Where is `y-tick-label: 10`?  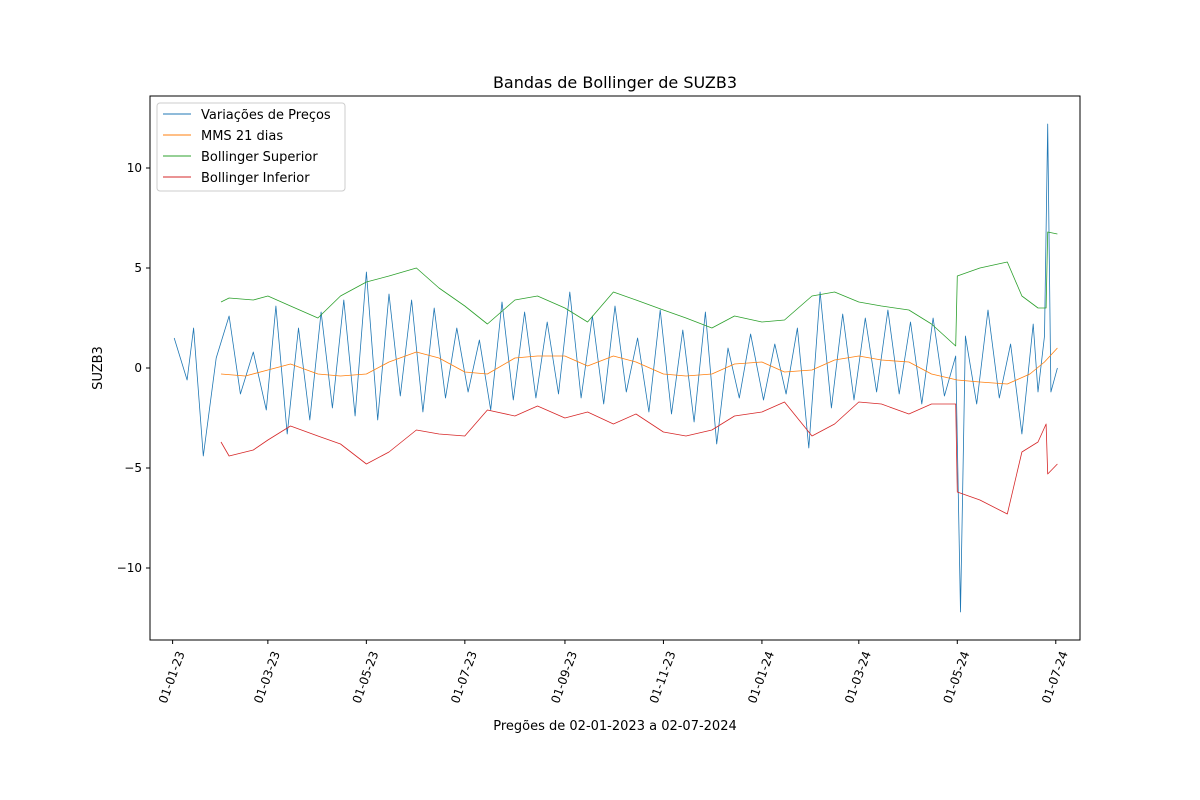
y-tick-label: 10 is located at coordinates (134, 168).